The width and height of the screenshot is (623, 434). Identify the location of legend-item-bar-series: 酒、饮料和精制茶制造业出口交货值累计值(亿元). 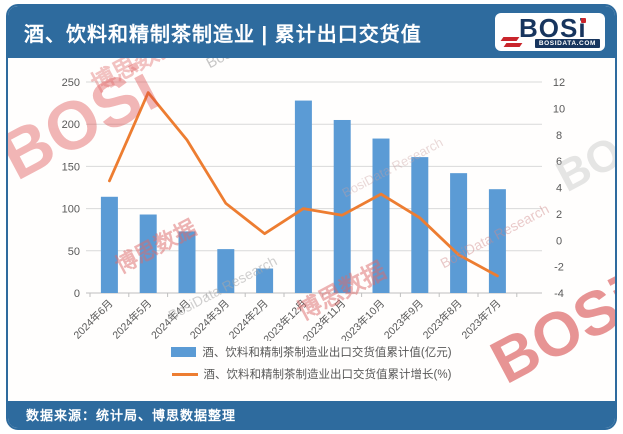
(311, 352).